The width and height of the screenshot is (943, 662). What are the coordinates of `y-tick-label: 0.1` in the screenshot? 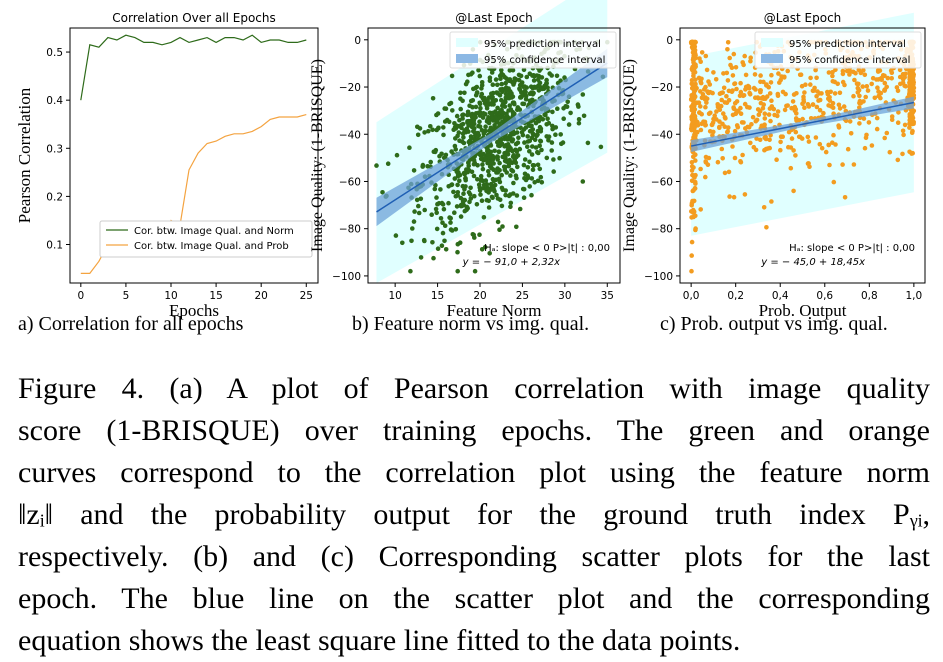 It's located at (54, 246).